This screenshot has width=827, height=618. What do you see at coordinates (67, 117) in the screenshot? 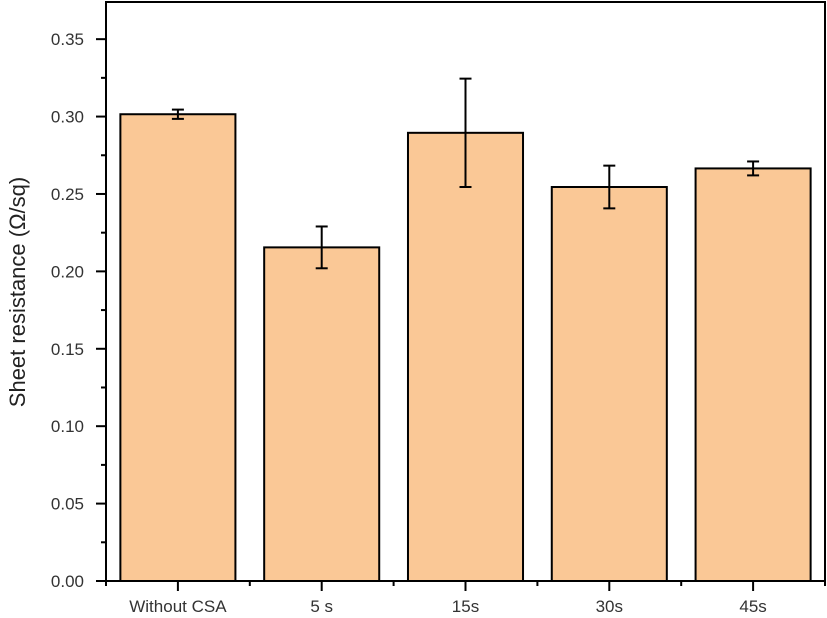
I see `y-tick-label: 0.30` at bounding box center [67, 117].